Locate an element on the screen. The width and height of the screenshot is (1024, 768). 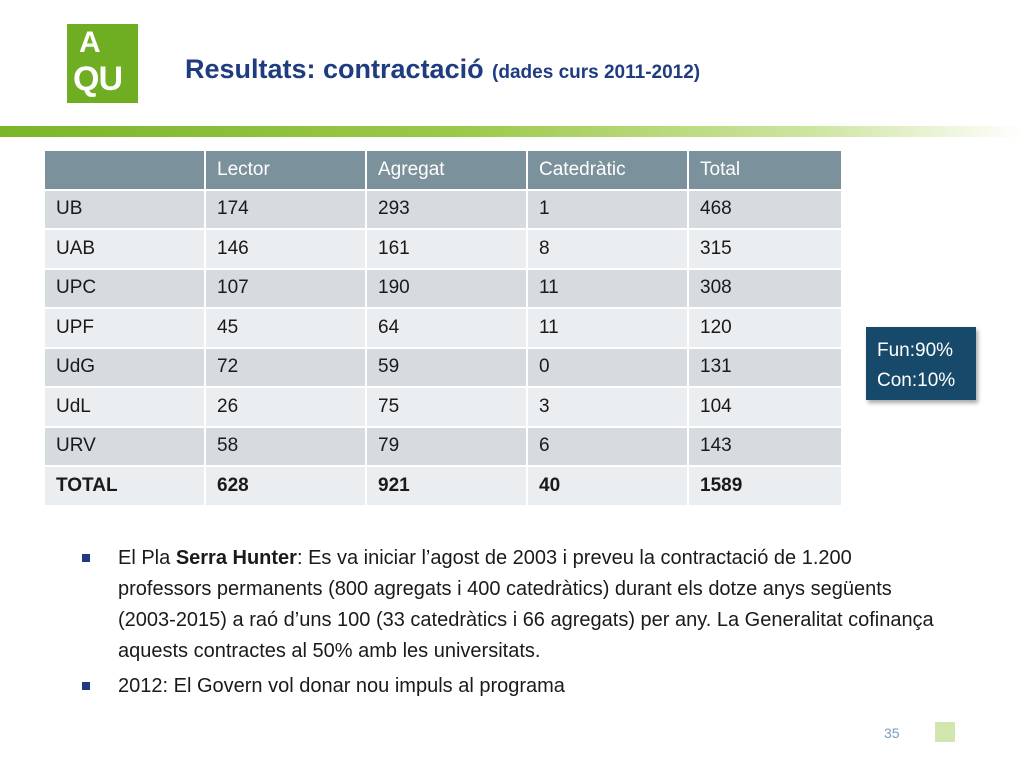
page-number: 35 is located at coordinates (892, 733).